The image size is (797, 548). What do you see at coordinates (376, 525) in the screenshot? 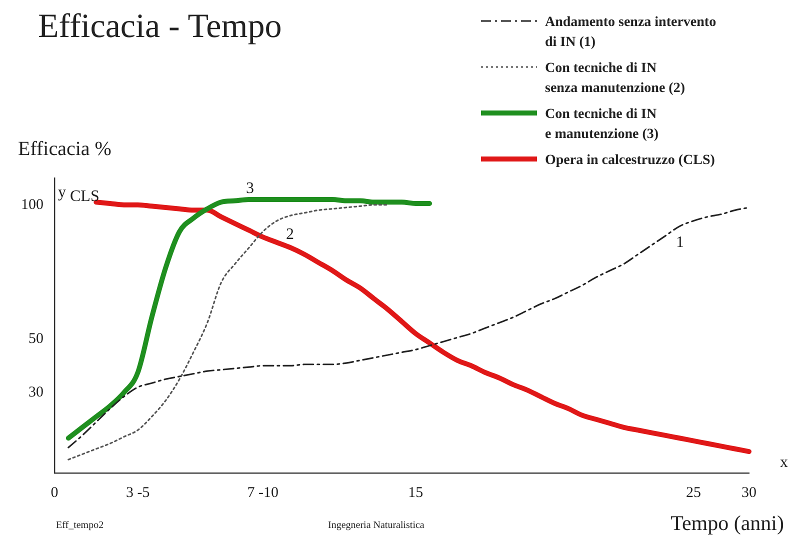
I see `text: Ingegneria Naturalistica` at bounding box center [376, 525].